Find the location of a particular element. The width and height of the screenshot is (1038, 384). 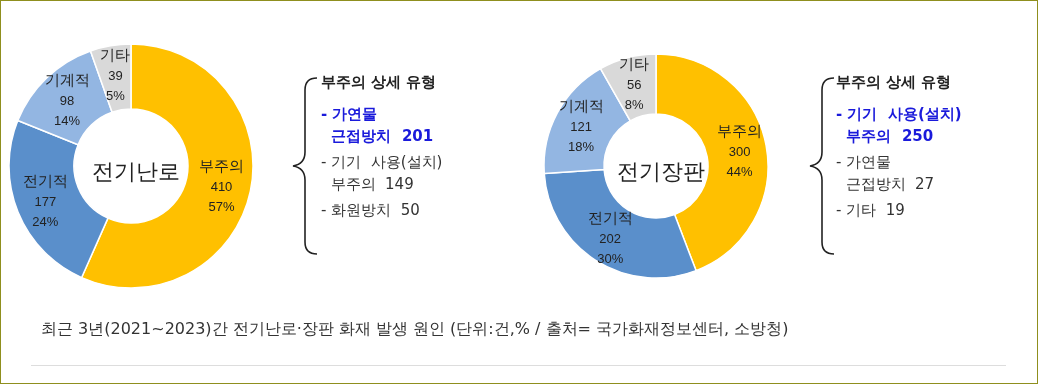

text: - 가연물 근접방치 201 is located at coordinates (378, 125).